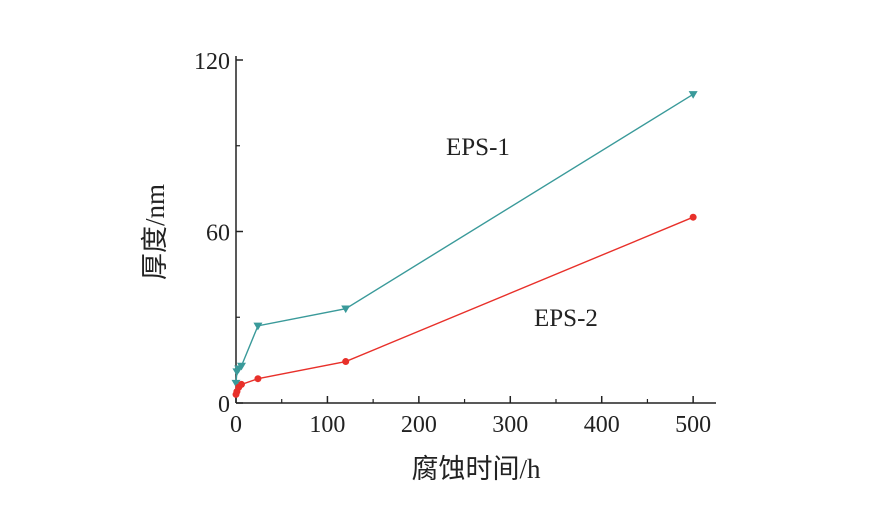  I want to click on x-axis-title: 腐蚀时间/h, so click(476, 469).